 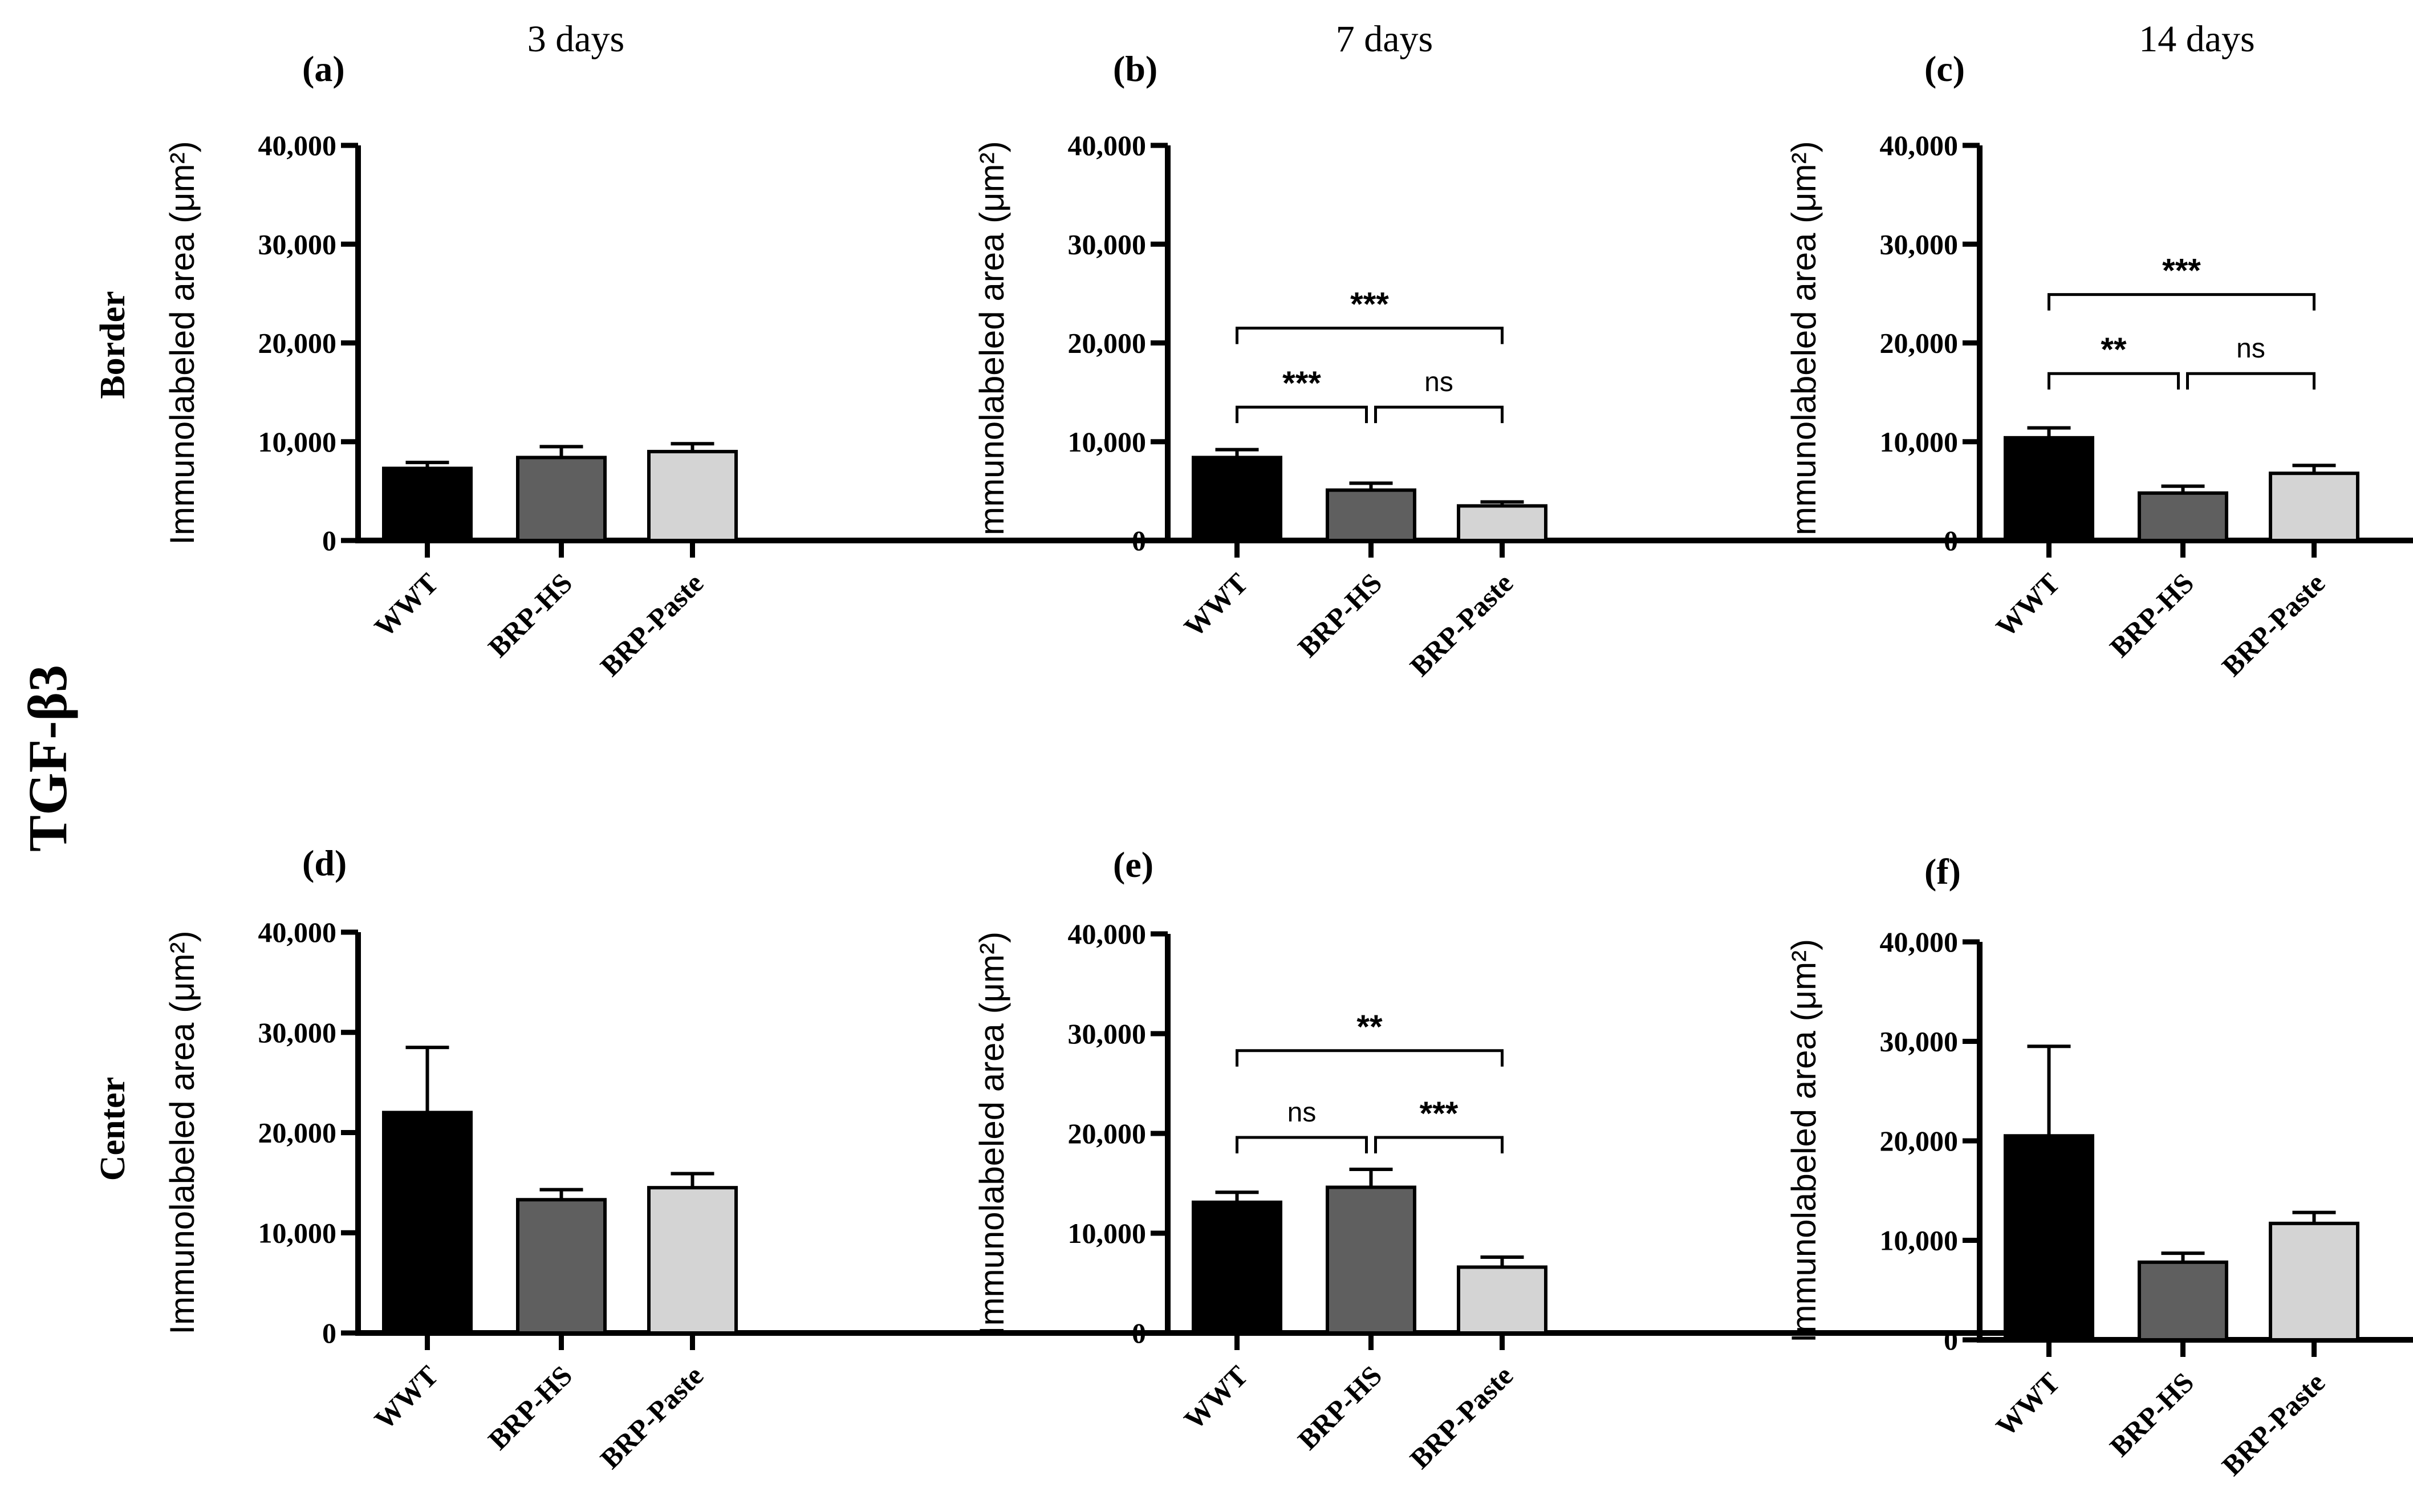 What do you see at coordinates (1384, 39) in the screenshot?
I see `column-title-7-days: 7 days` at bounding box center [1384, 39].